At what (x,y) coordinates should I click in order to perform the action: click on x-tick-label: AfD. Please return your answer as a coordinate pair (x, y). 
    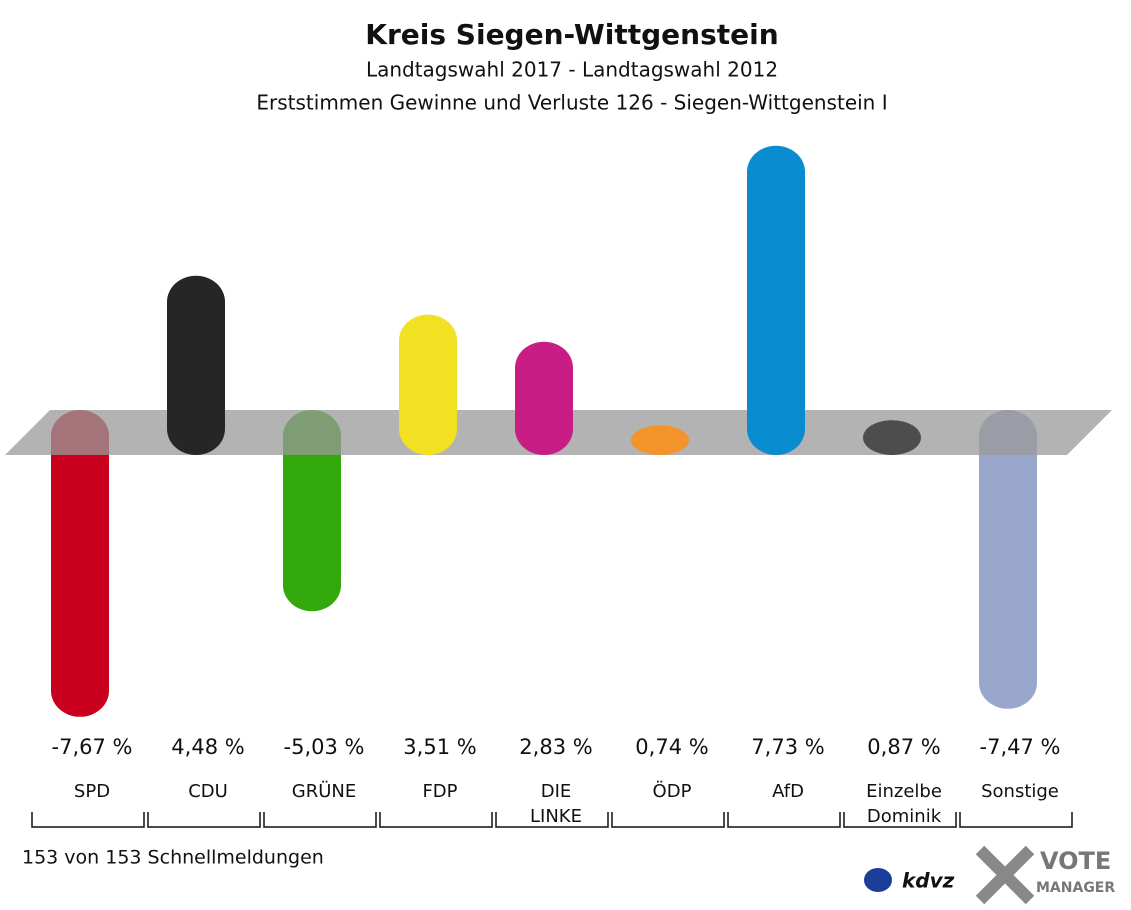
    Looking at the image, I should click on (788, 791).